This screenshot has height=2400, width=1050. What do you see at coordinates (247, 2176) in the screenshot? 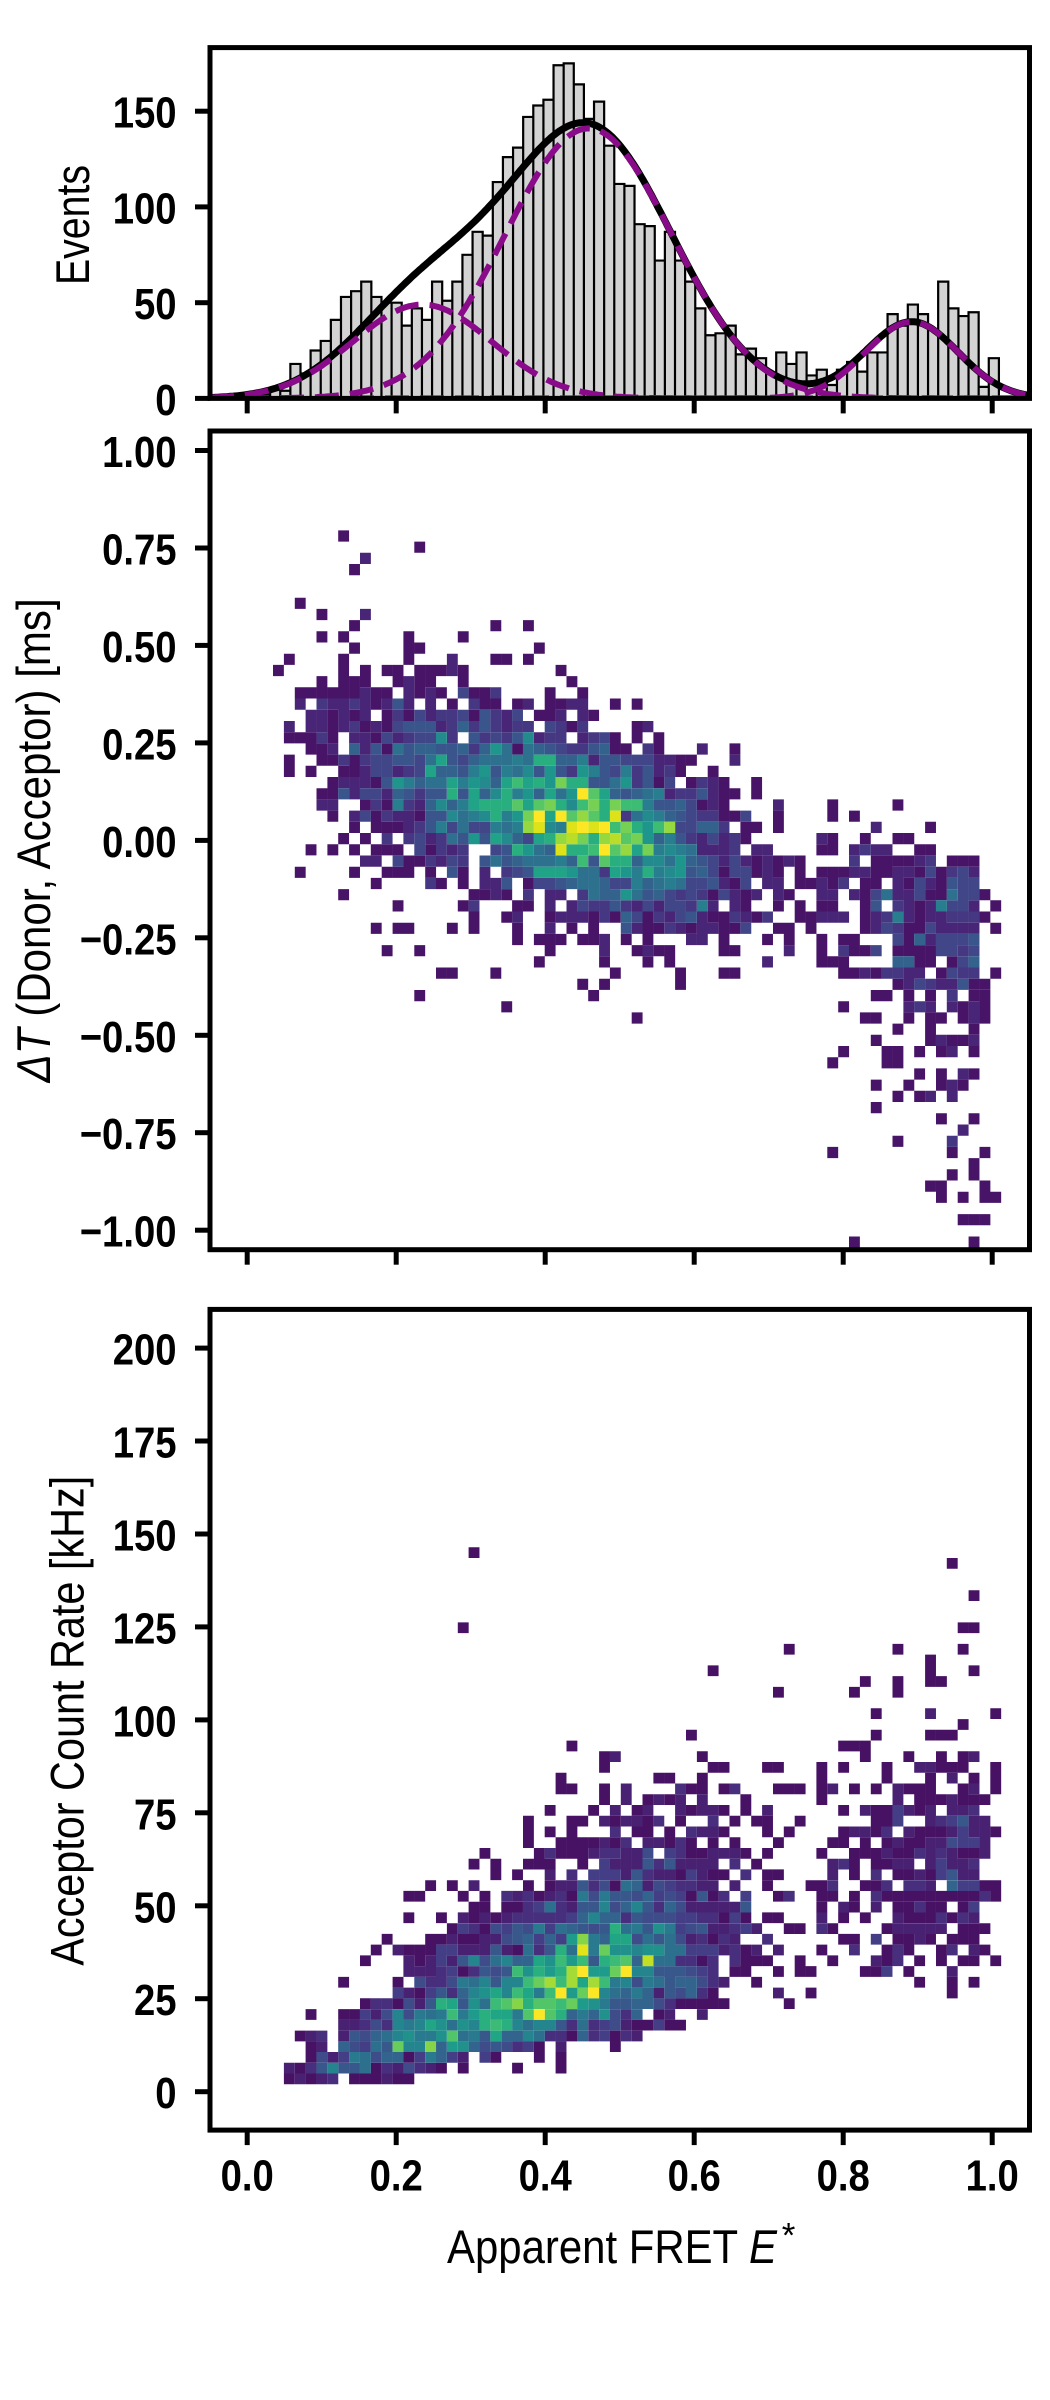
I see `svg-text: 0.0` at bounding box center [247, 2176].